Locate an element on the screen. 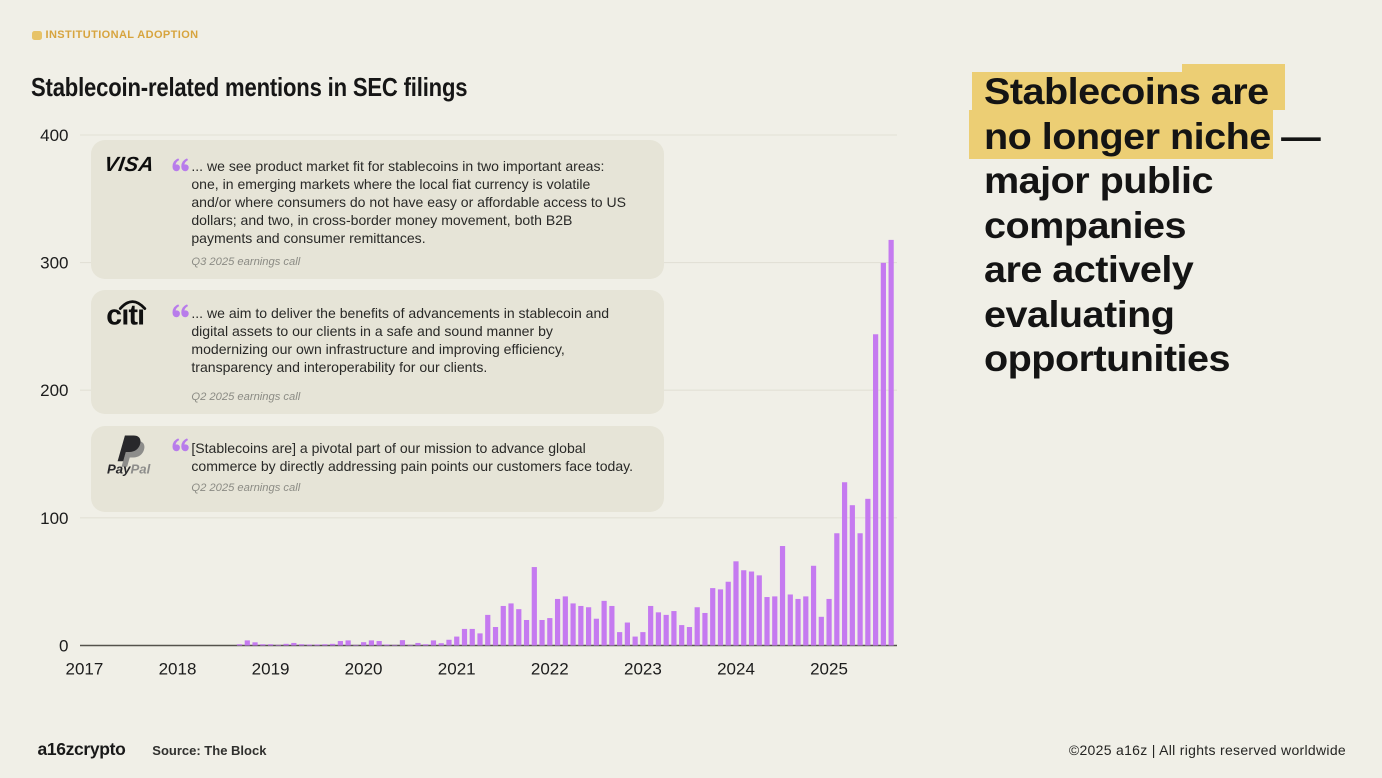 This screenshot has height=778, width=1382. svg-text: 2024 is located at coordinates (736, 669).